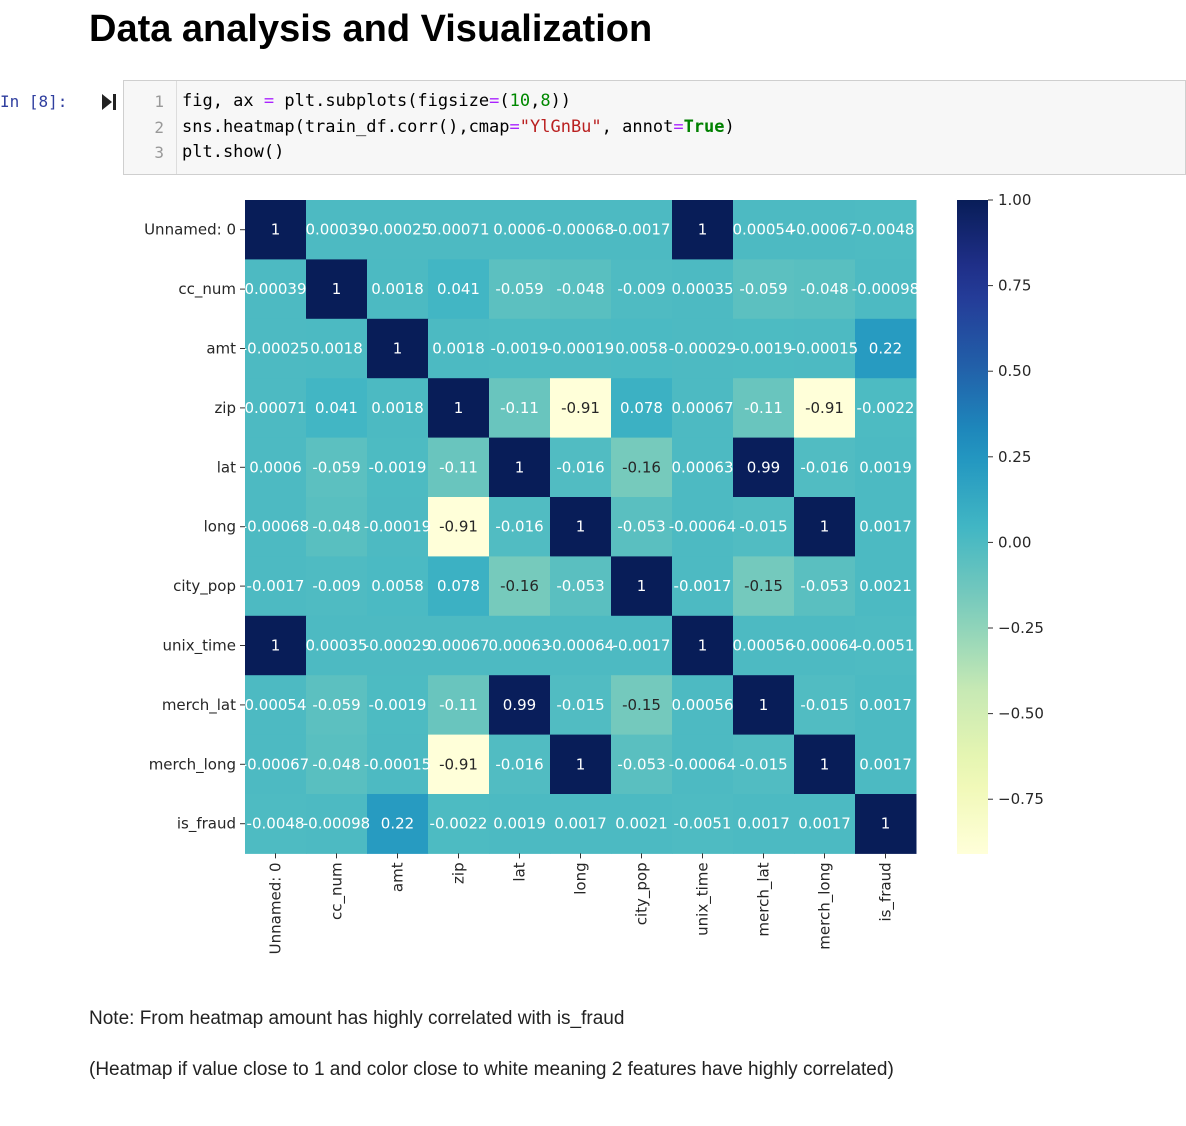 The image size is (1186, 1126). What do you see at coordinates (275, 764) in the screenshot?
I see `cell-annotation: -0.00067` at bounding box center [275, 764].